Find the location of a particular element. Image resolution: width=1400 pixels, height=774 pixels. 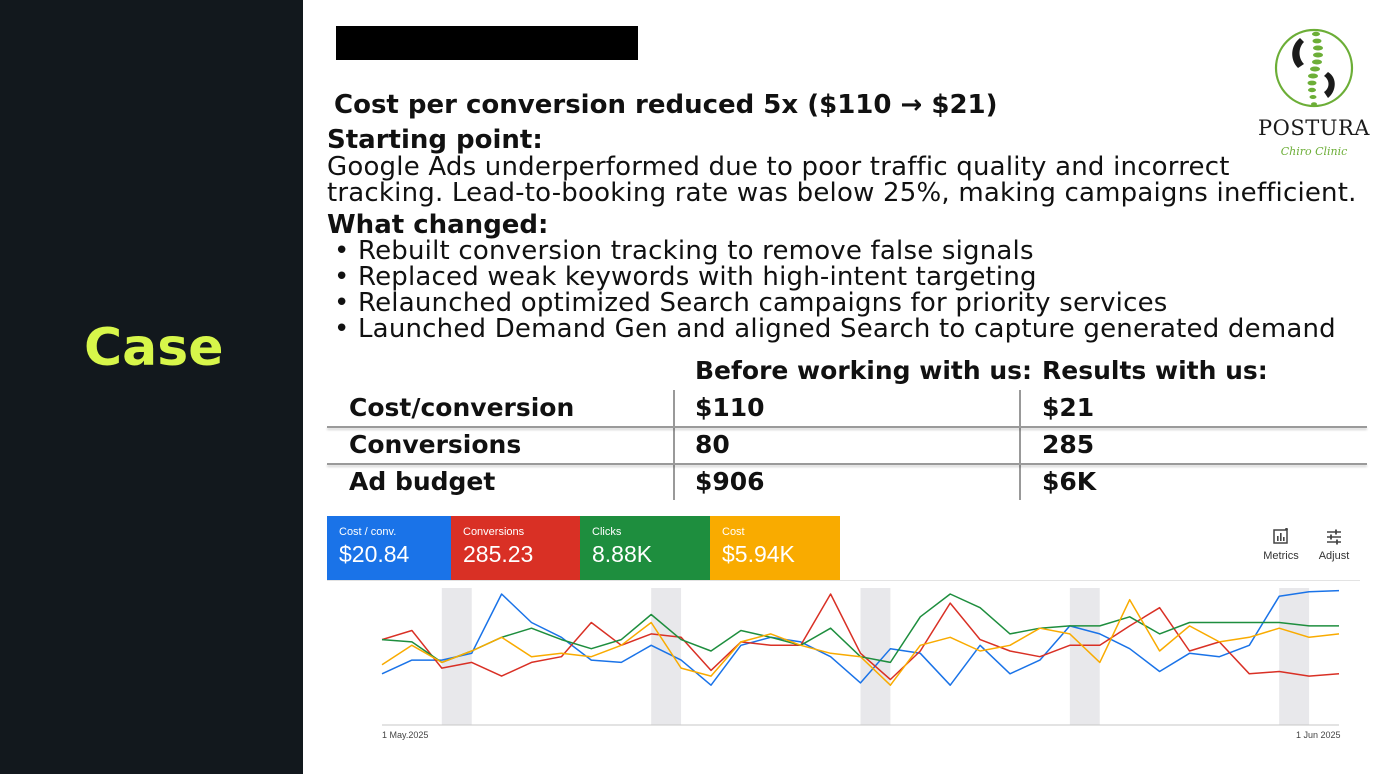

metric-value: $5.94K is located at coordinates (758, 554).